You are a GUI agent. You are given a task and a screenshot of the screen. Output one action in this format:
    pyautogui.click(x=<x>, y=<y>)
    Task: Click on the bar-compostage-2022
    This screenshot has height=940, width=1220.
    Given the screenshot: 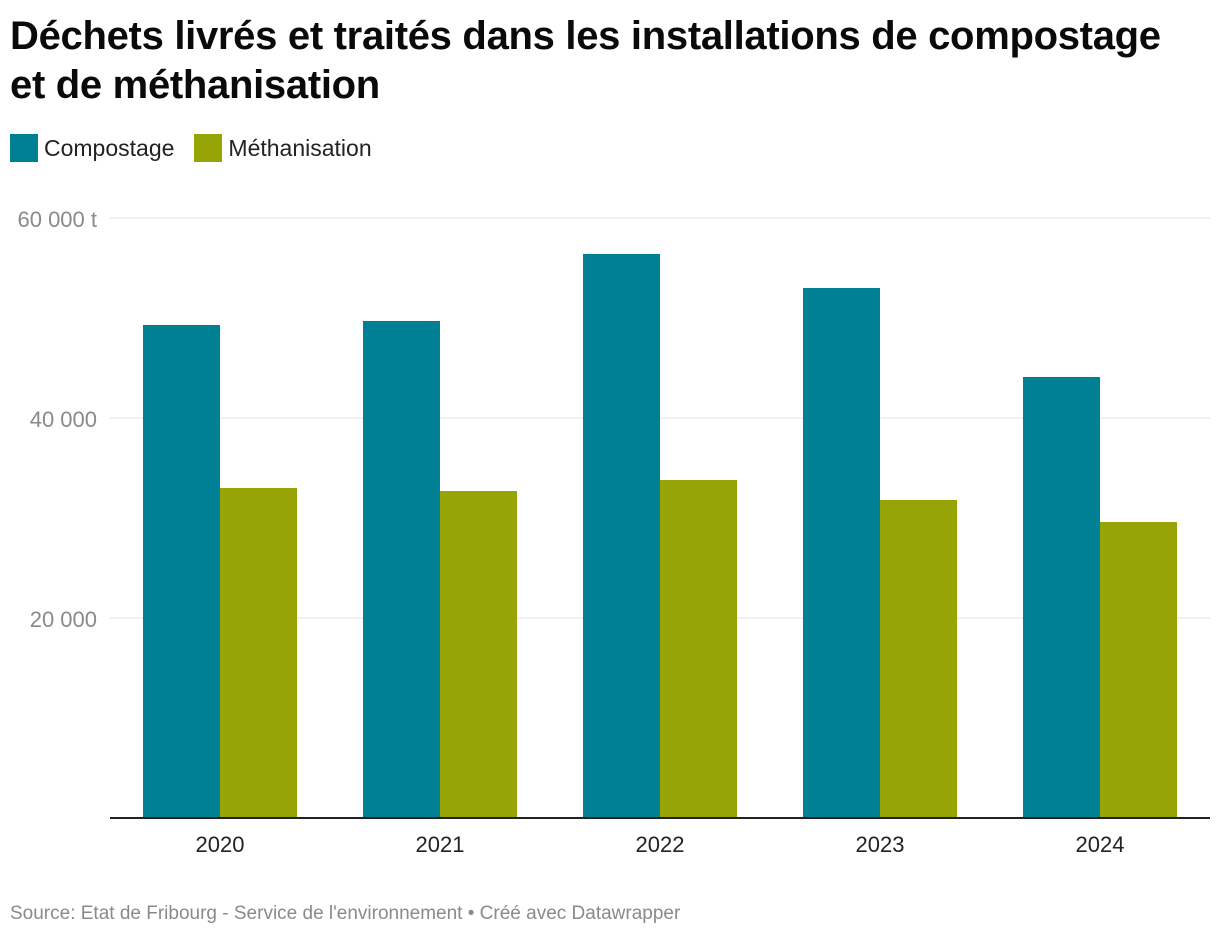 What is the action you would take?
    pyautogui.click(x=621, y=536)
    